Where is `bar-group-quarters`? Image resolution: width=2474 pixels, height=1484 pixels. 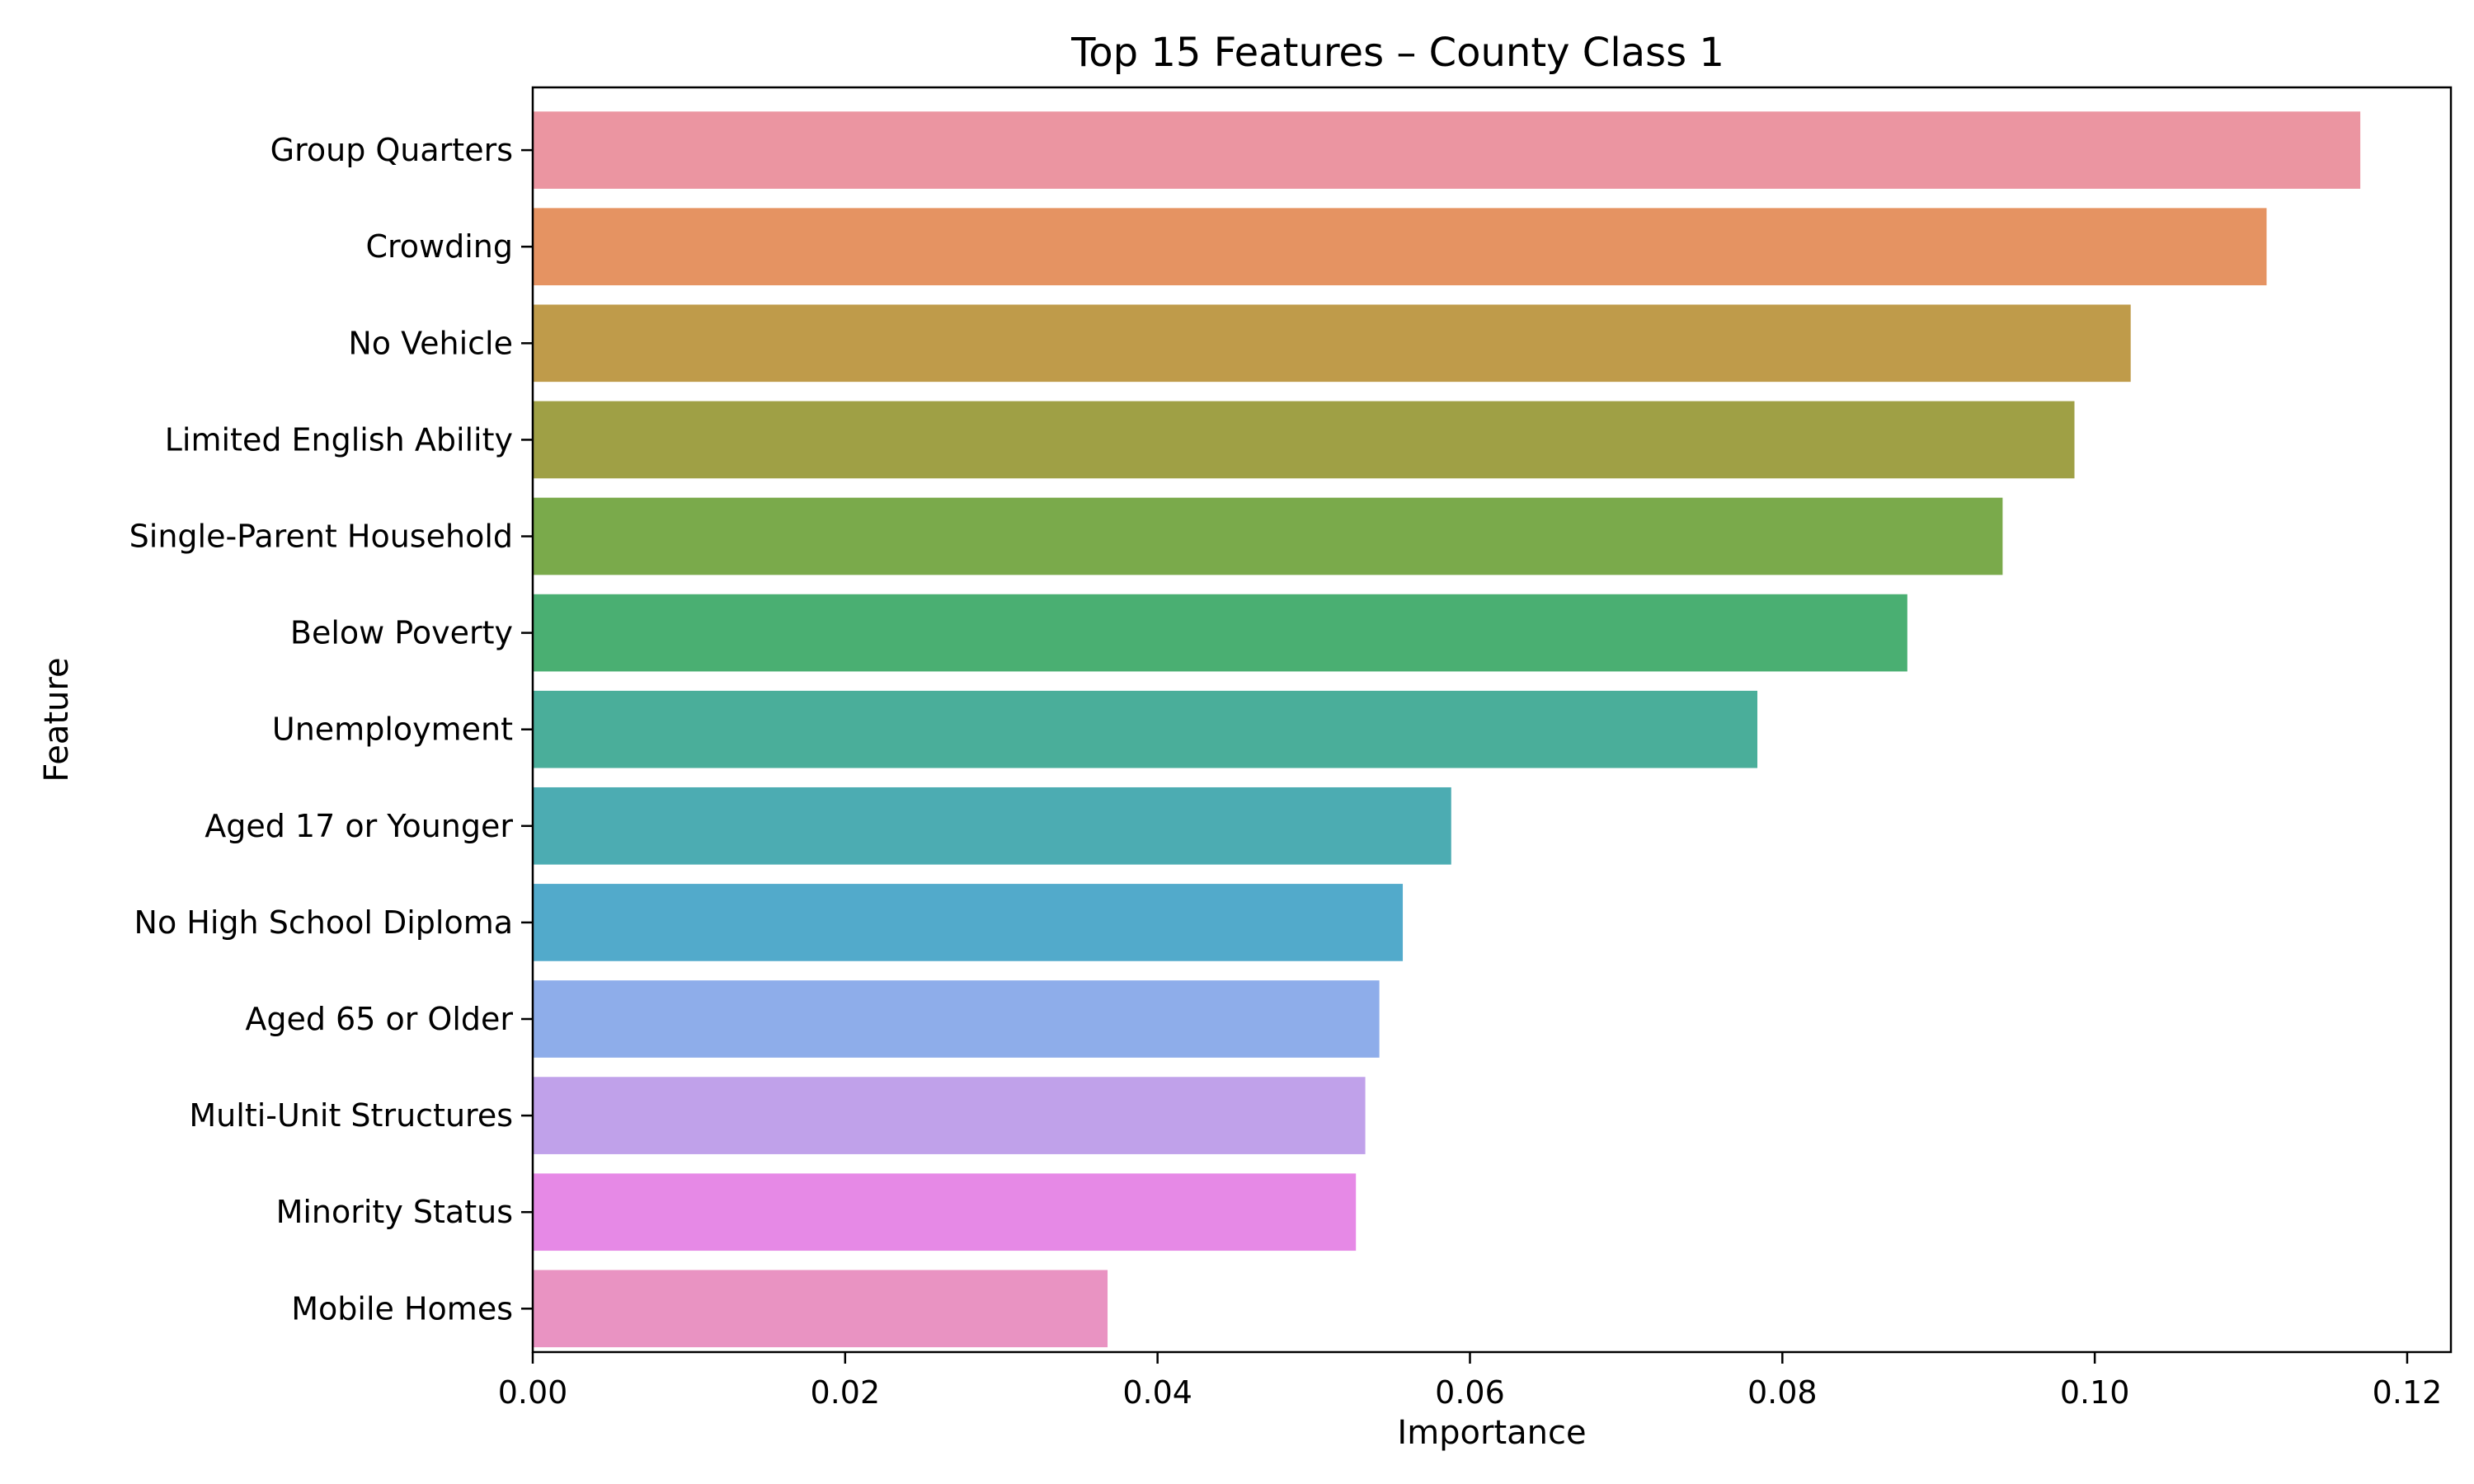
bar-group-quarters is located at coordinates (1447, 150).